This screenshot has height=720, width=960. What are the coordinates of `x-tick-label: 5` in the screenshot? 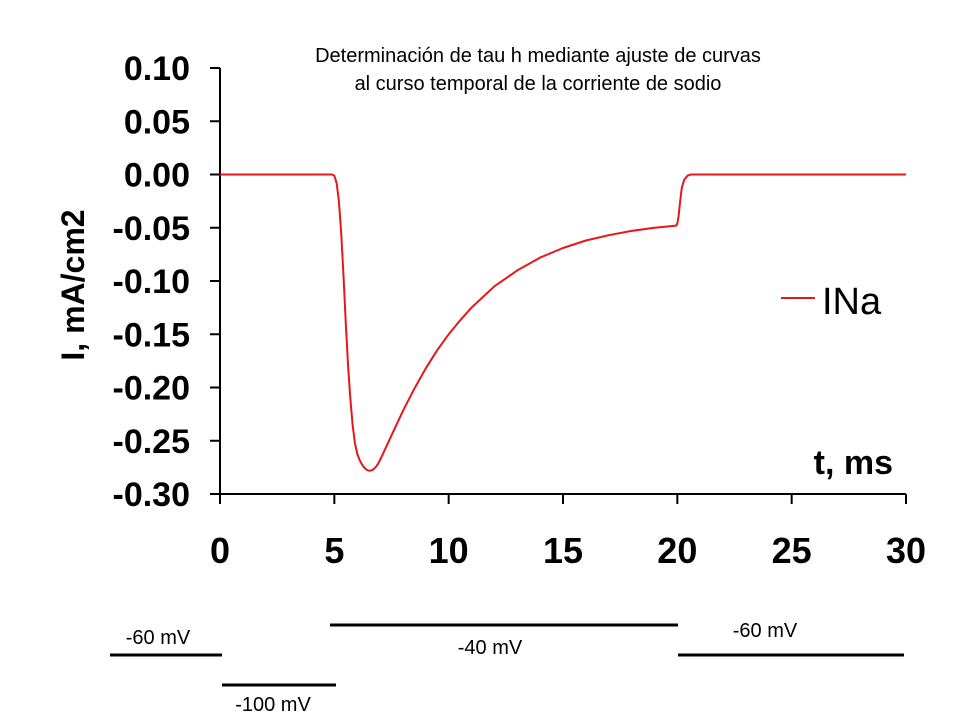 It's located at (334, 550).